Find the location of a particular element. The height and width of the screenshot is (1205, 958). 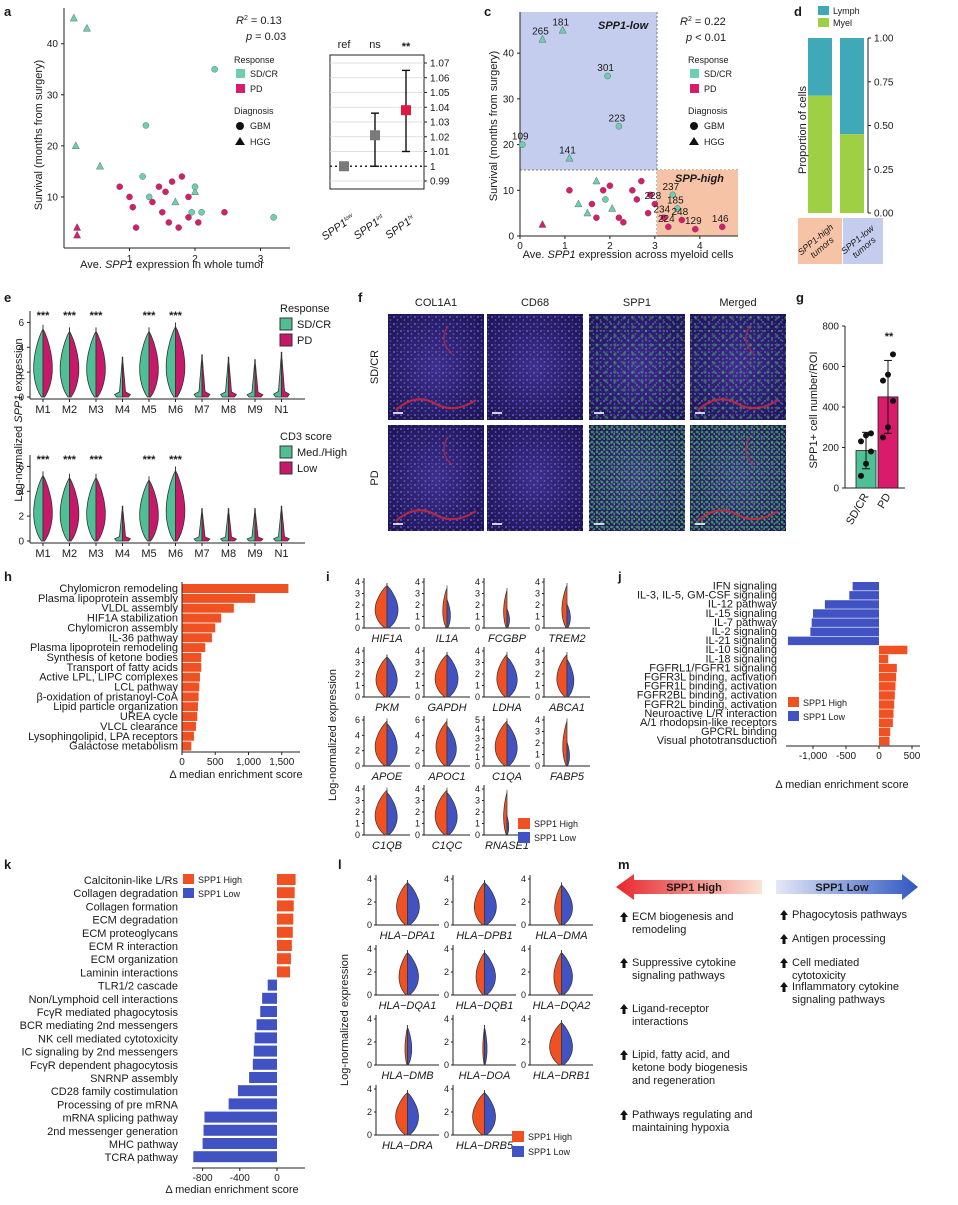

legend-sdcr-swatch is located at coordinates (240, 73).